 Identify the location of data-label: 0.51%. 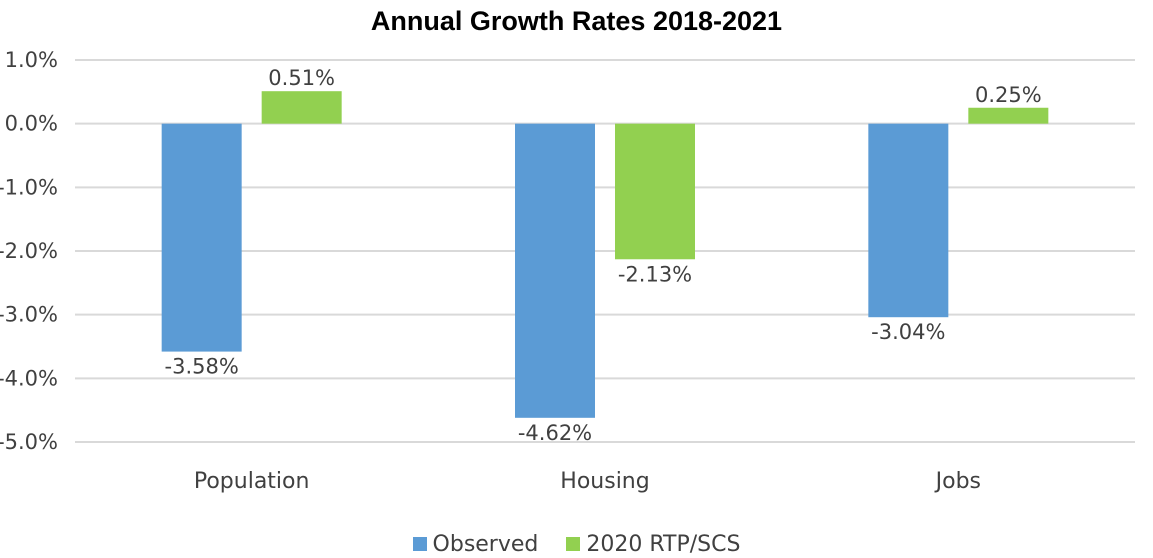
(301, 78).